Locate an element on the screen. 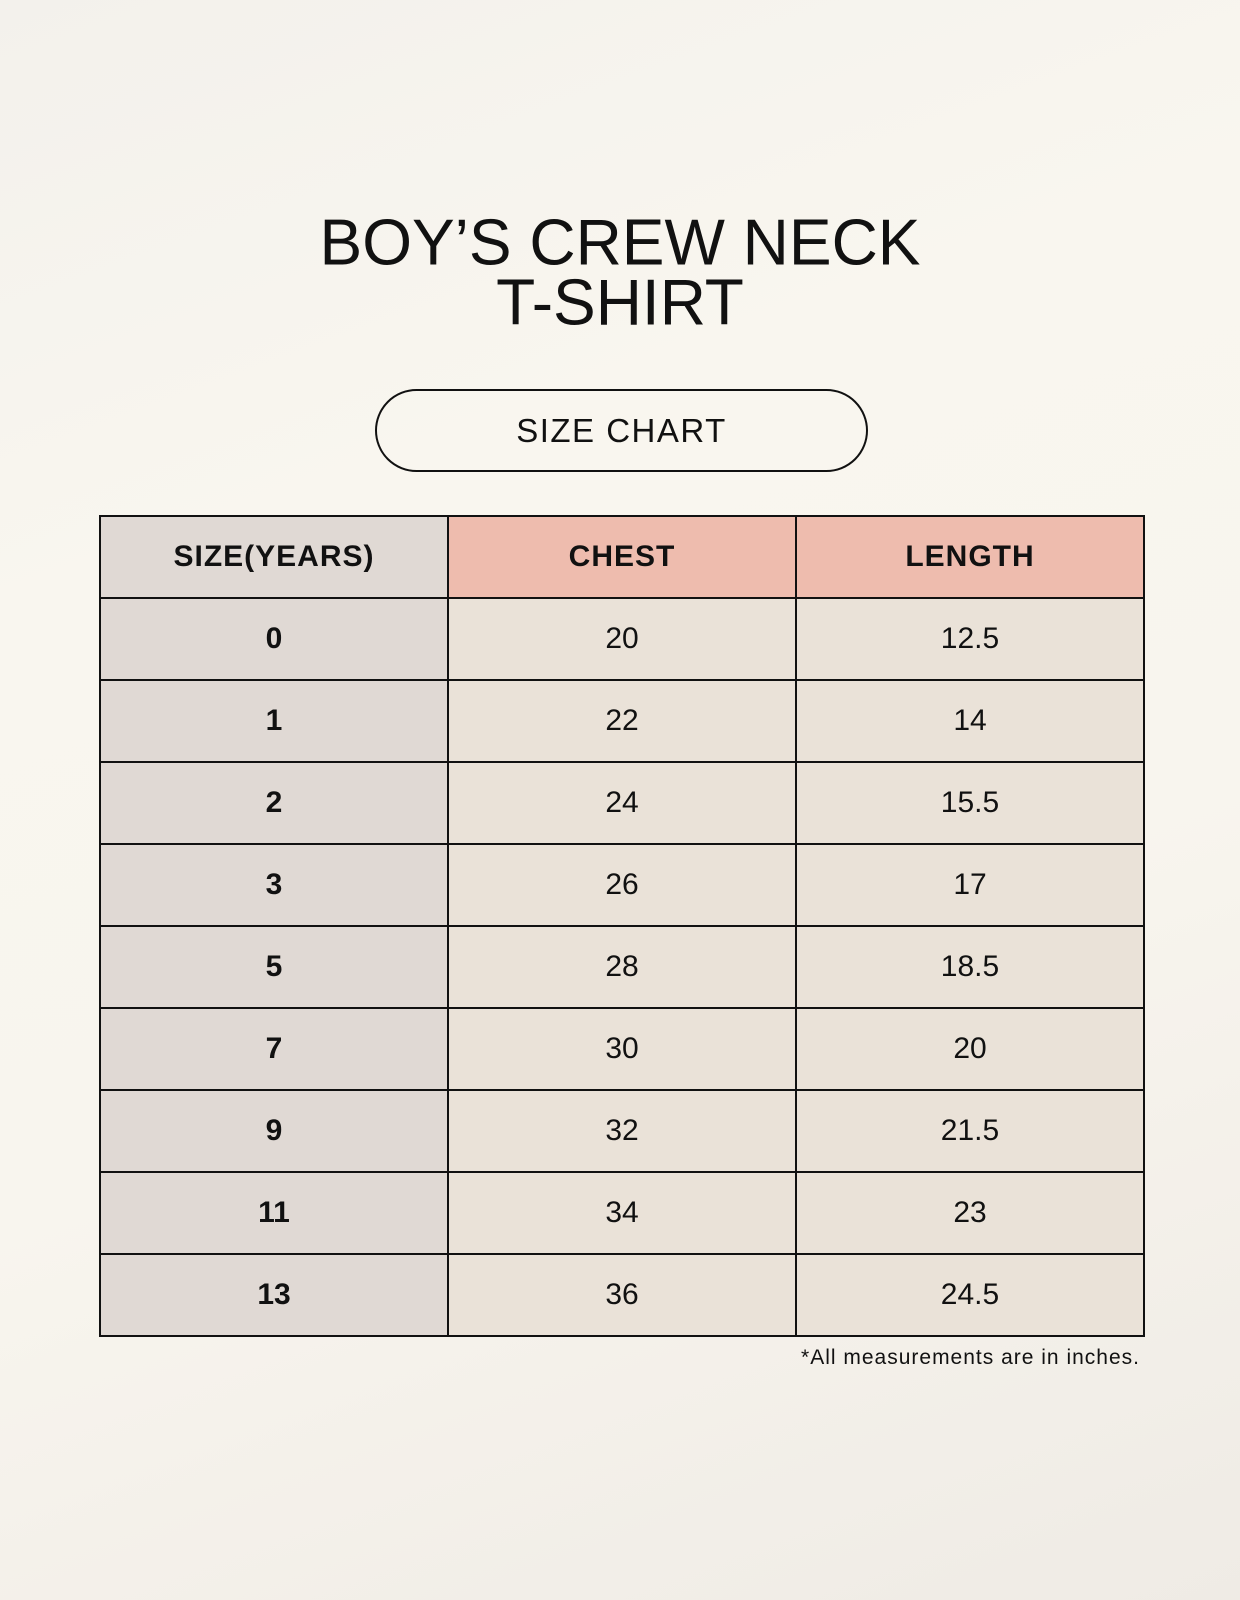  chest-cell: 32 is located at coordinates (622, 1131).